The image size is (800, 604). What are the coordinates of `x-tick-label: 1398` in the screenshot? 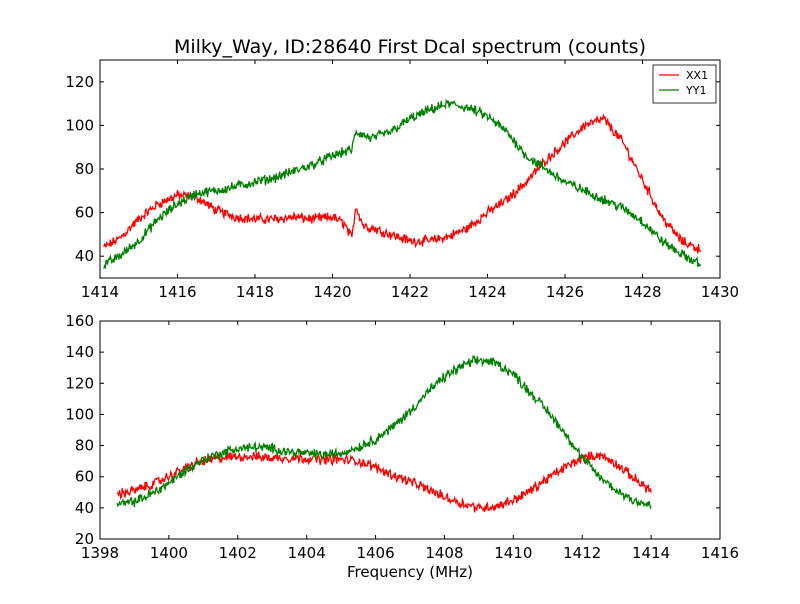 It's located at (100, 553).